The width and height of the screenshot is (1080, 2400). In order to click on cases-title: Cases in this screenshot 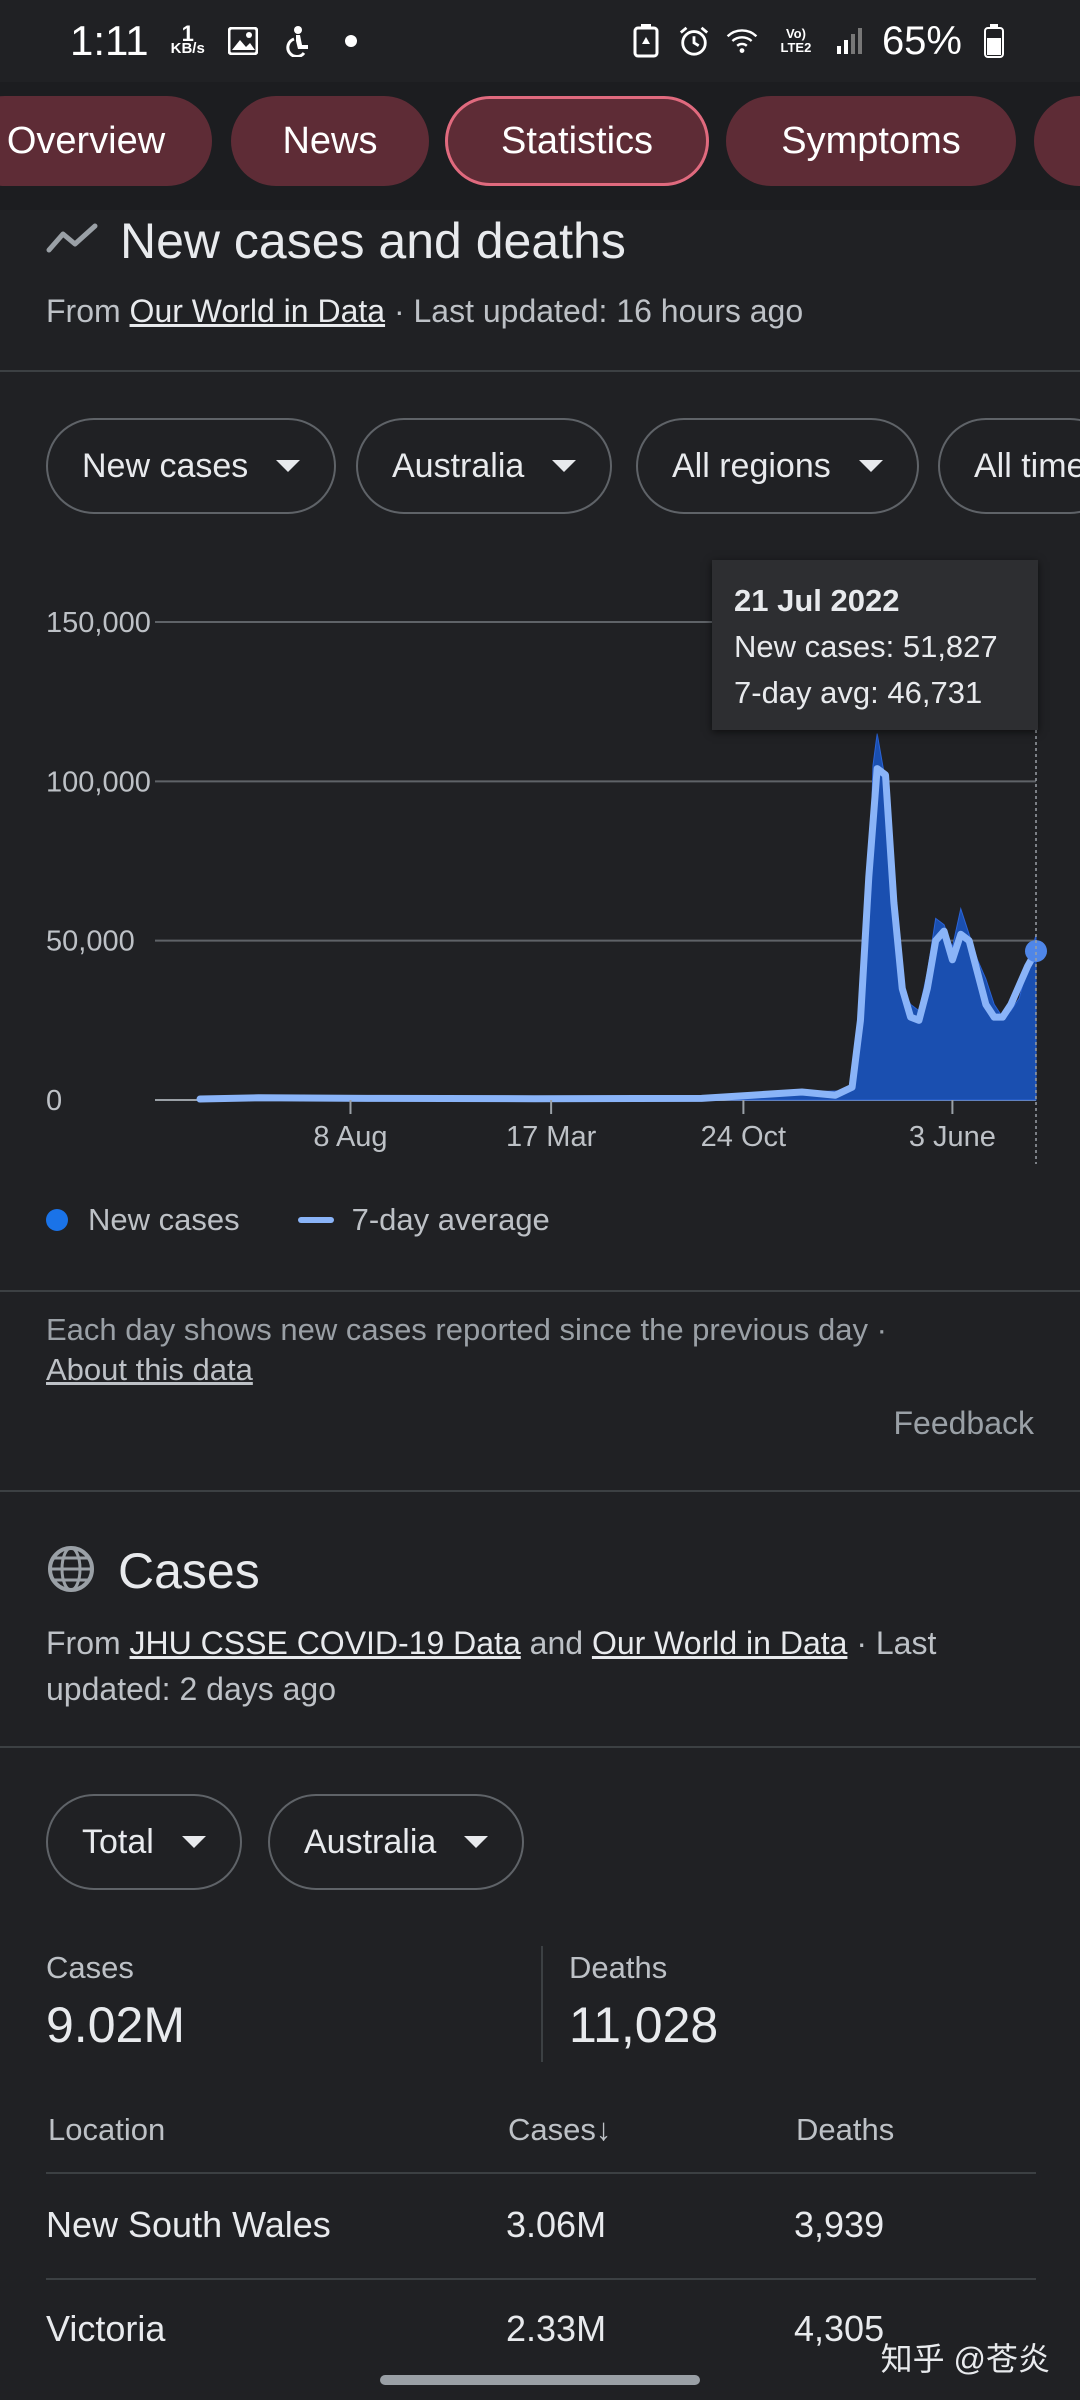, I will do `click(189, 1571)`.